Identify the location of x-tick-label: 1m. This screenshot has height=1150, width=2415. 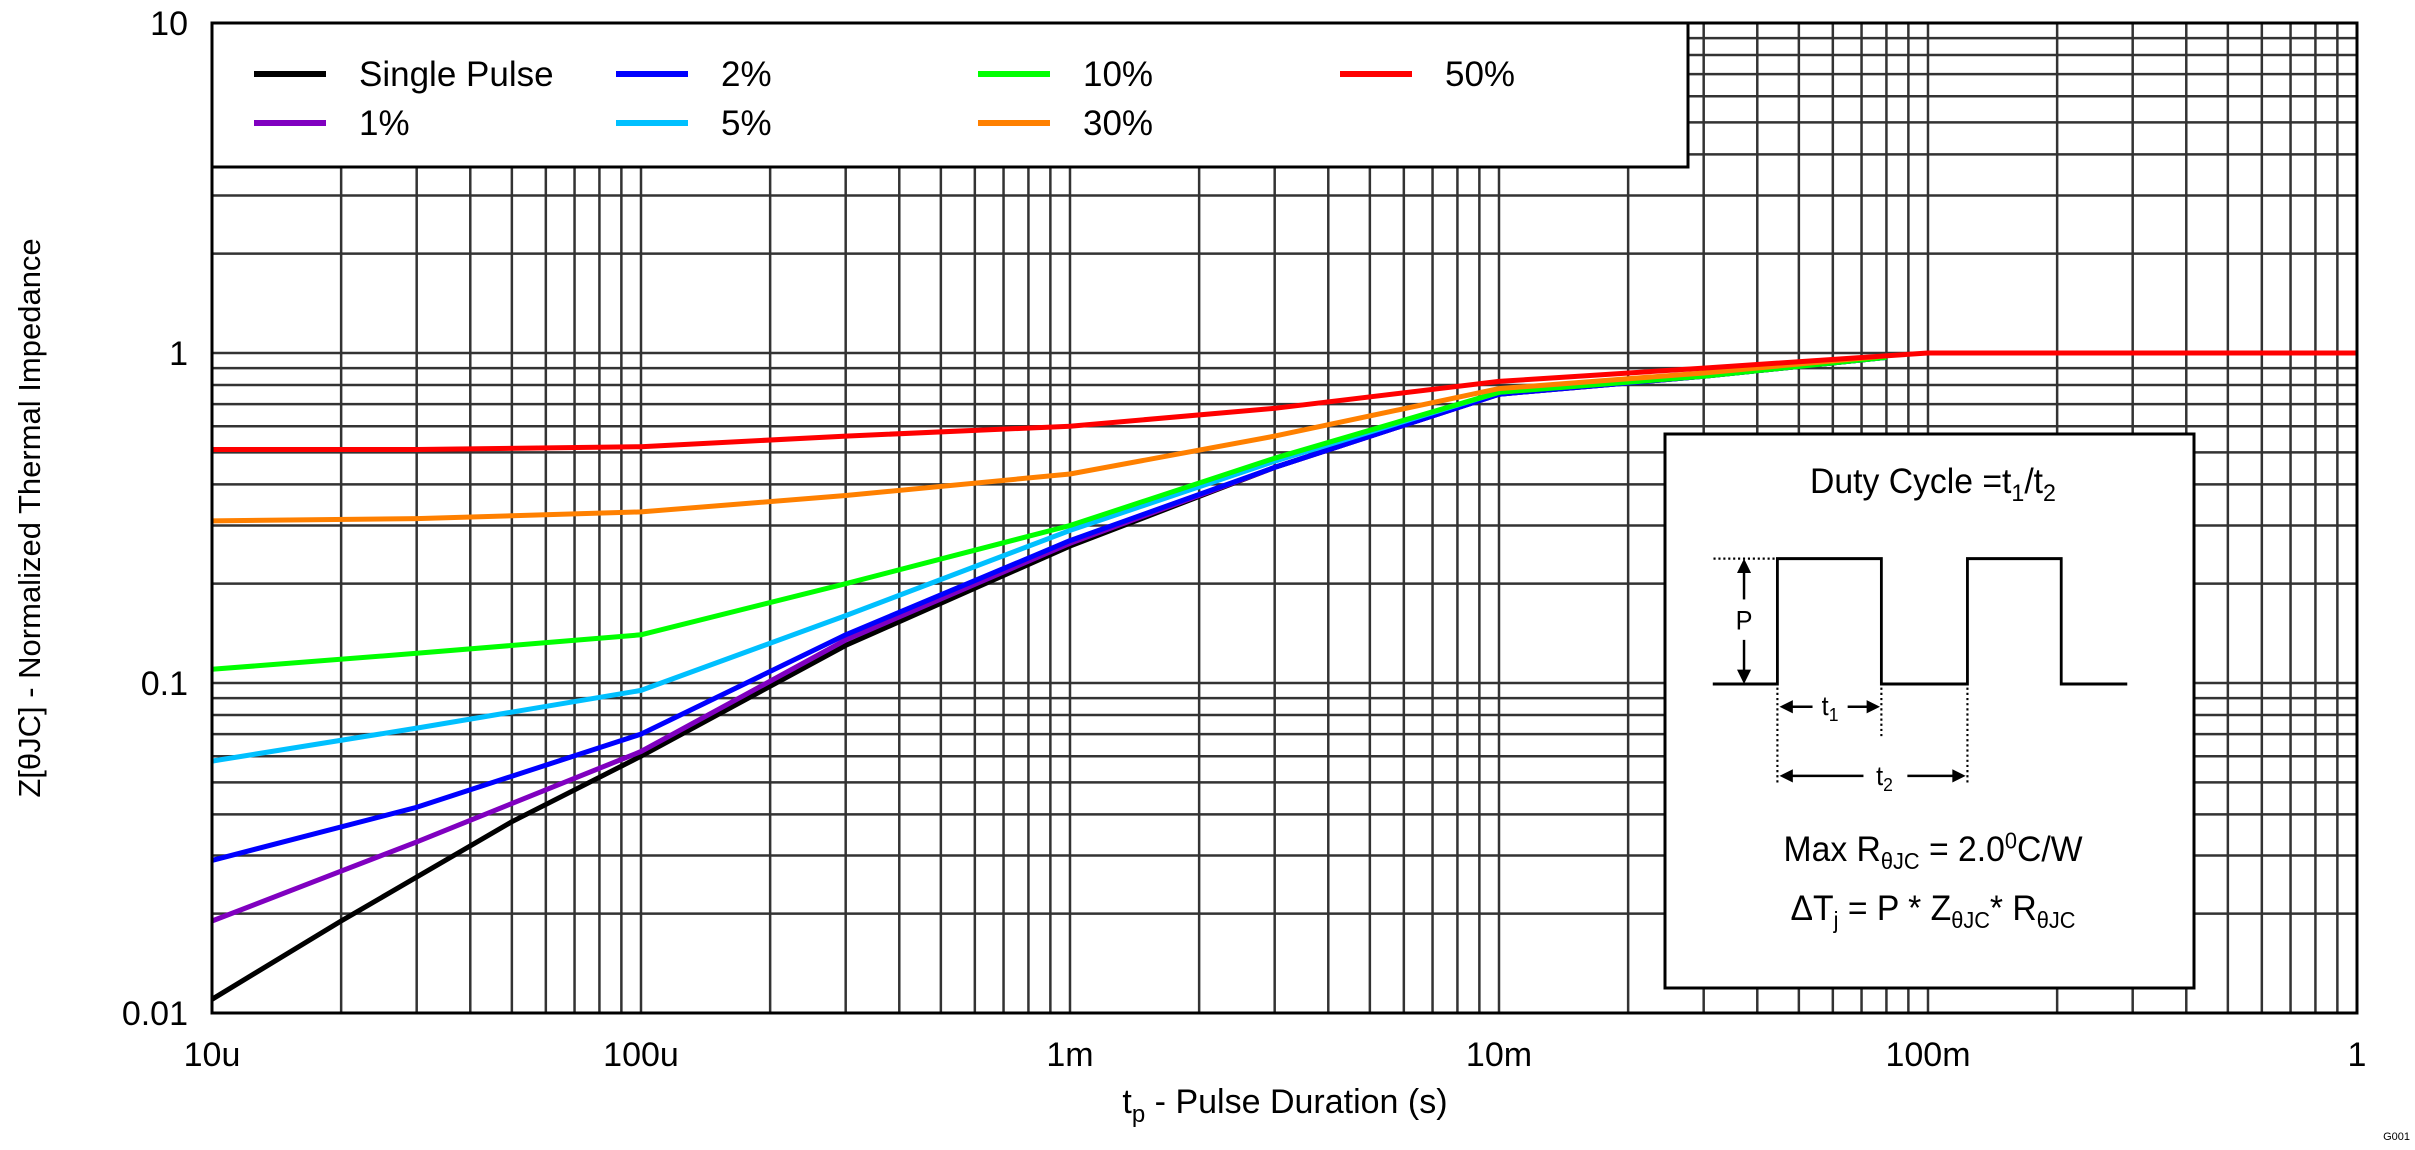
(1069, 1055).